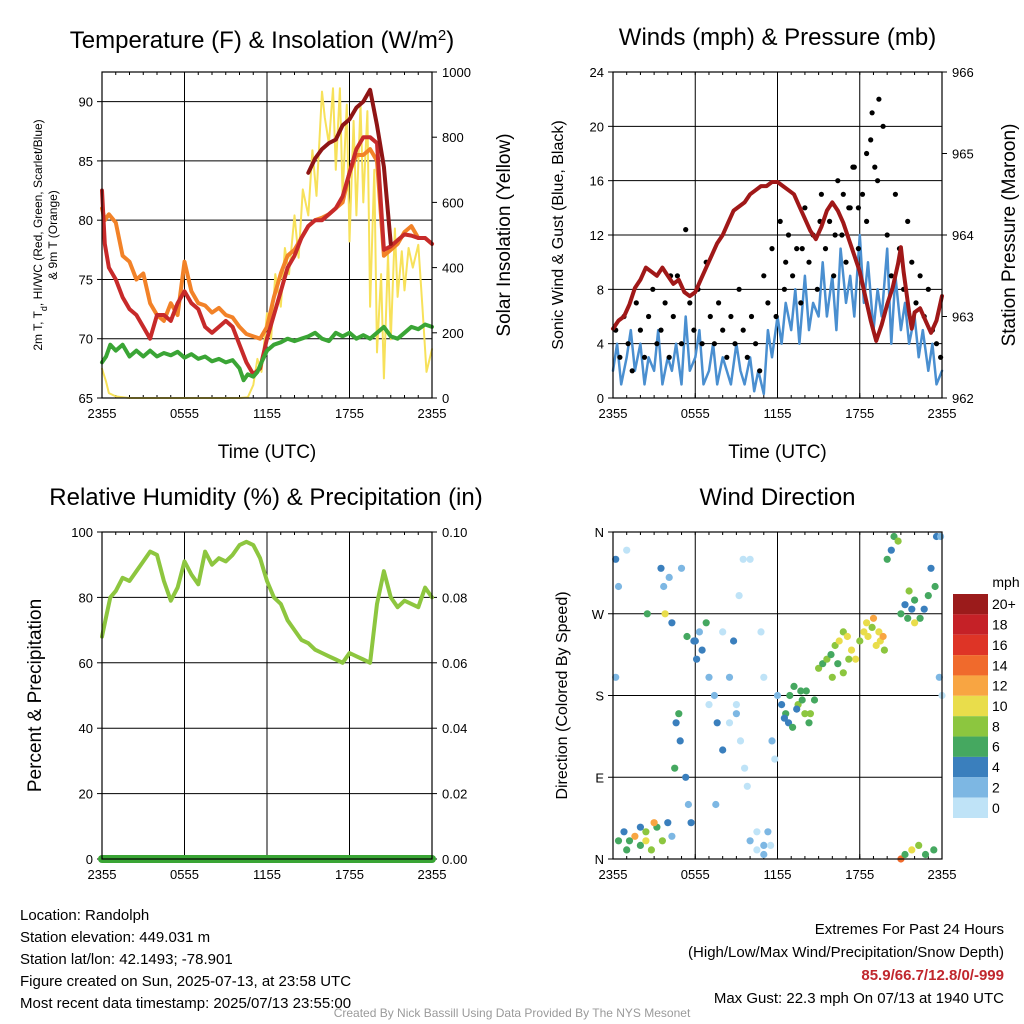 This screenshot has width=1024, height=1024. What do you see at coordinates (454, 794) in the screenshot?
I see `y2-tick-label: 0.02` at bounding box center [454, 794].